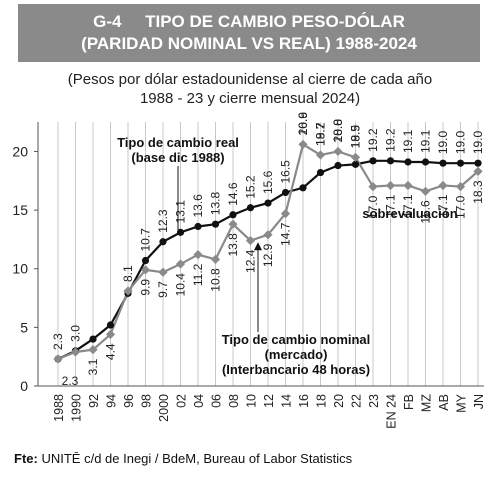 The image size is (500, 480). I want to click on real-value-label: 18.2, so click(321, 134).